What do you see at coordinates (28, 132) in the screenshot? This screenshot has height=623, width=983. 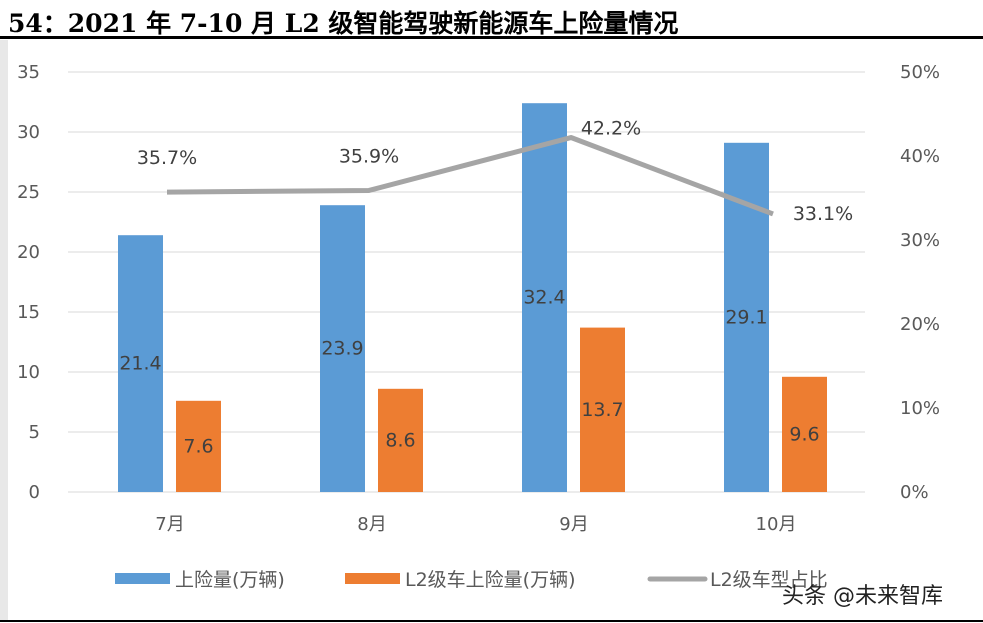 I see `left-tick-label: 30` at bounding box center [28, 132].